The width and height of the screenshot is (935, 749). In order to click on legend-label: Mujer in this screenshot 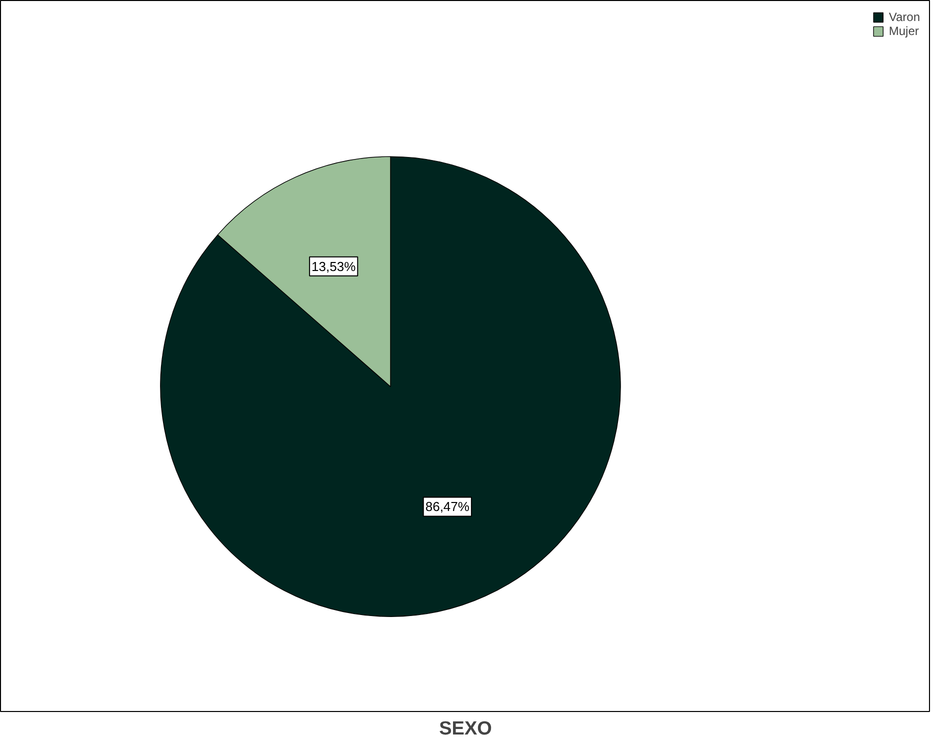, I will do `click(903, 31)`.